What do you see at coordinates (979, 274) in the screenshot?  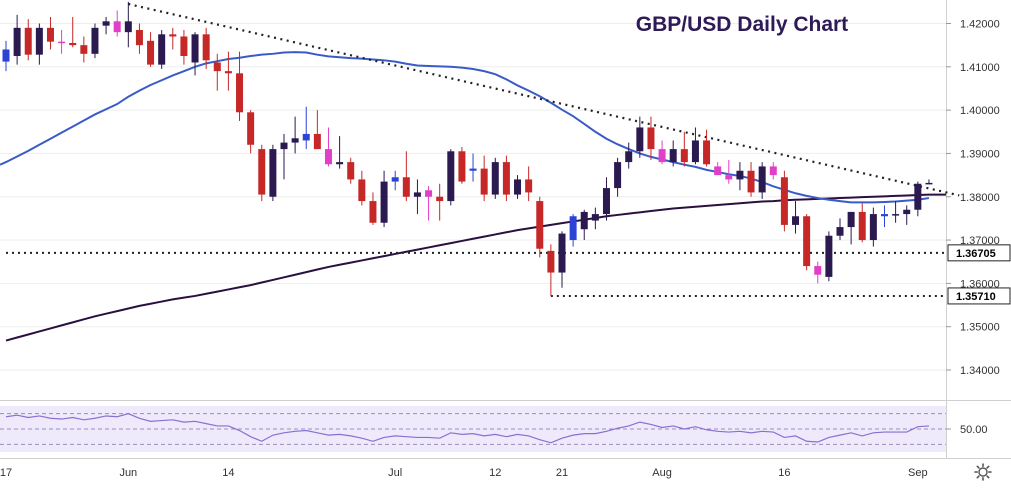 I see `price-labels: 1.36705 1.35710` at bounding box center [979, 274].